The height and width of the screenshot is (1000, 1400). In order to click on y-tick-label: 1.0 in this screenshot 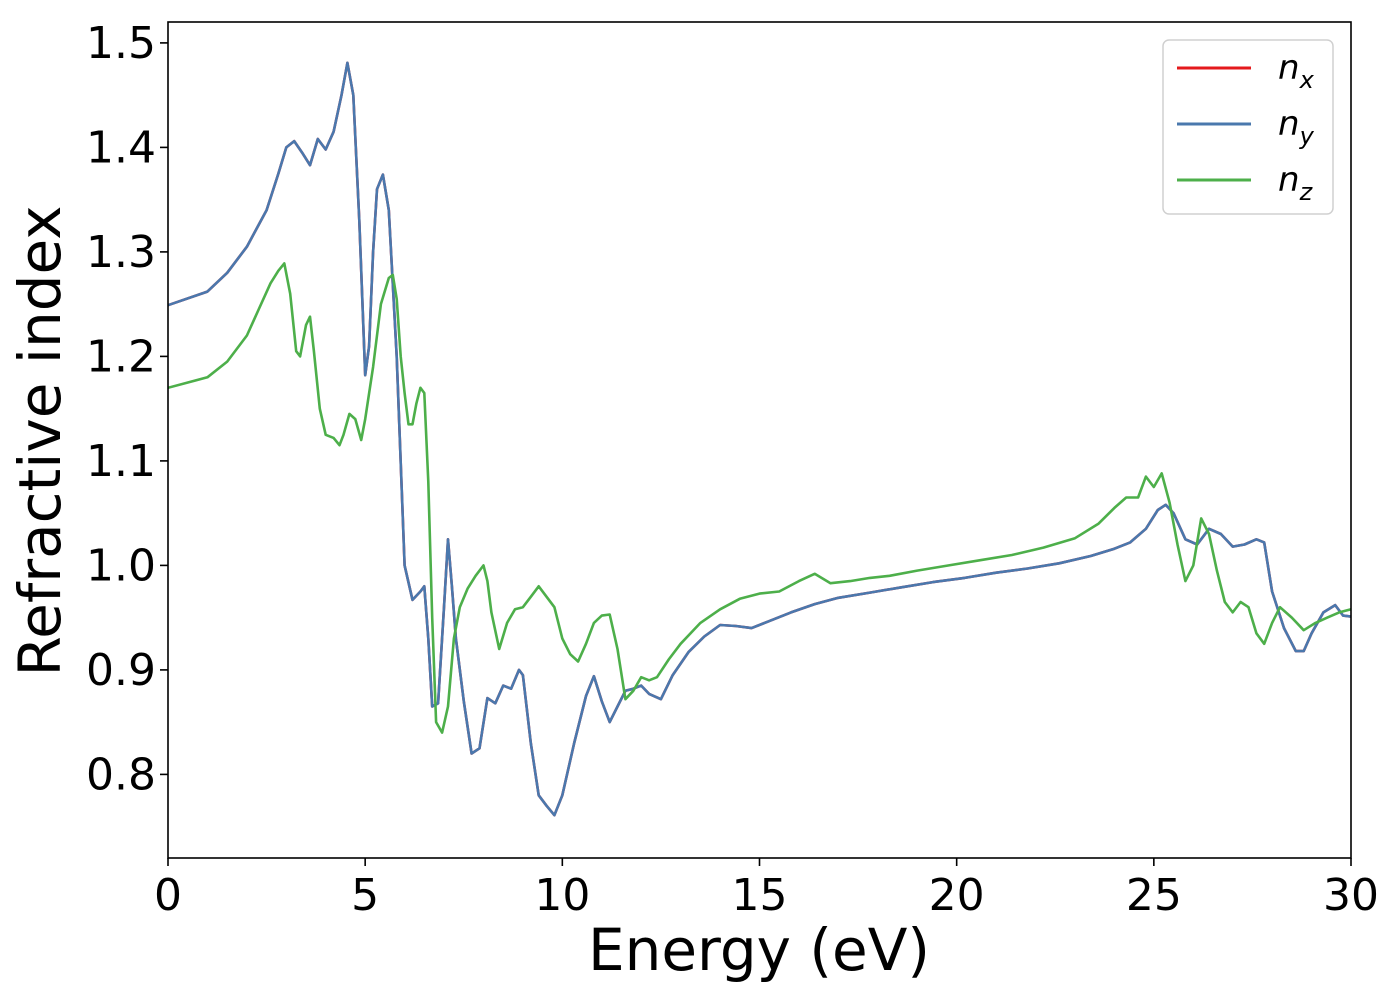, I will do `click(121, 565)`.